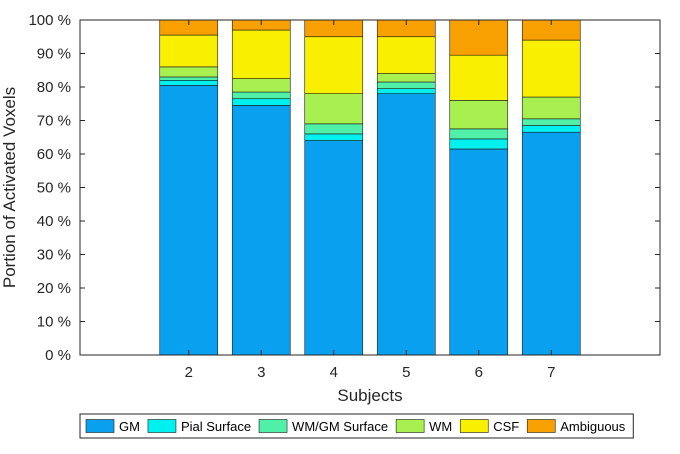  I want to click on y-tick-label: 50 %, so click(54, 188).